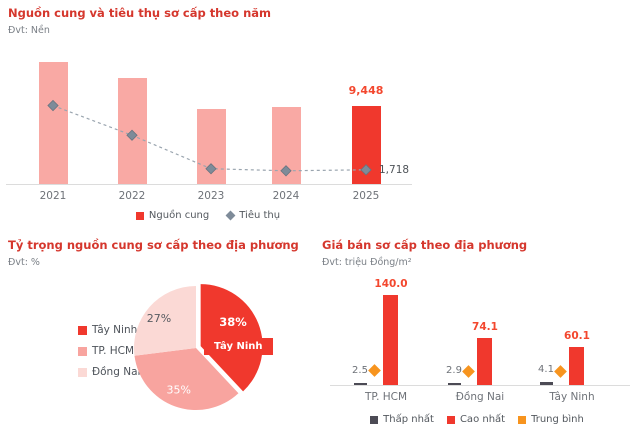 This screenshot has height=438, width=640. I want to click on max-price-label: 140.0, so click(391, 284).